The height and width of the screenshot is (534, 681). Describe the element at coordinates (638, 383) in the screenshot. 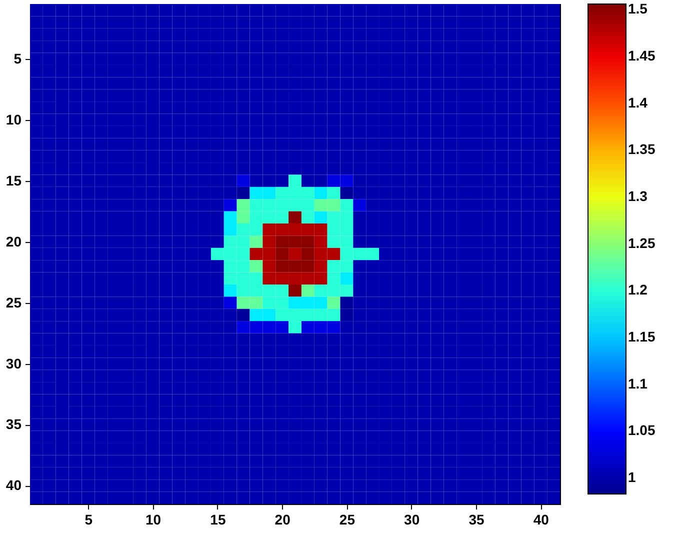

I see `color-bar-label: 1.1` at that location.